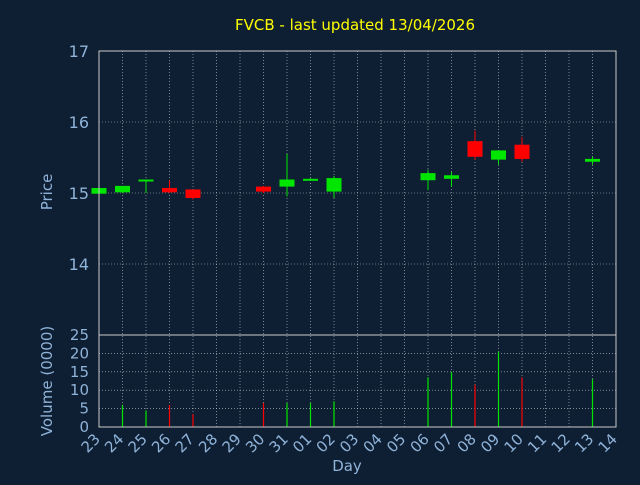 The width and height of the screenshot is (640, 485). What do you see at coordinates (79, 390) in the screenshot?
I see `volume-tick-label: 10` at bounding box center [79, 390].